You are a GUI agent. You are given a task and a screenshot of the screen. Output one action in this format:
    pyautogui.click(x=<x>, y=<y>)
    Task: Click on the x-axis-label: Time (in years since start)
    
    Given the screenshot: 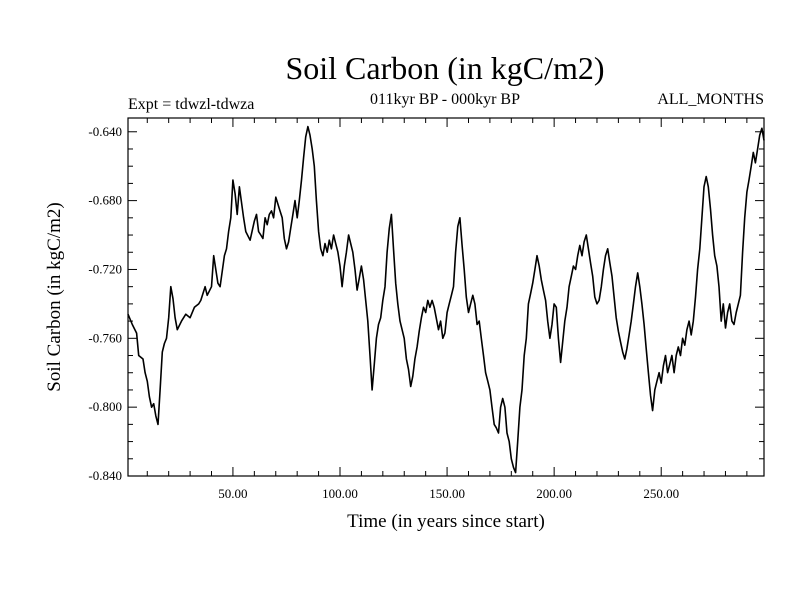 What is the action you would take?
    pyautogui.click(x=446, y=521)
    